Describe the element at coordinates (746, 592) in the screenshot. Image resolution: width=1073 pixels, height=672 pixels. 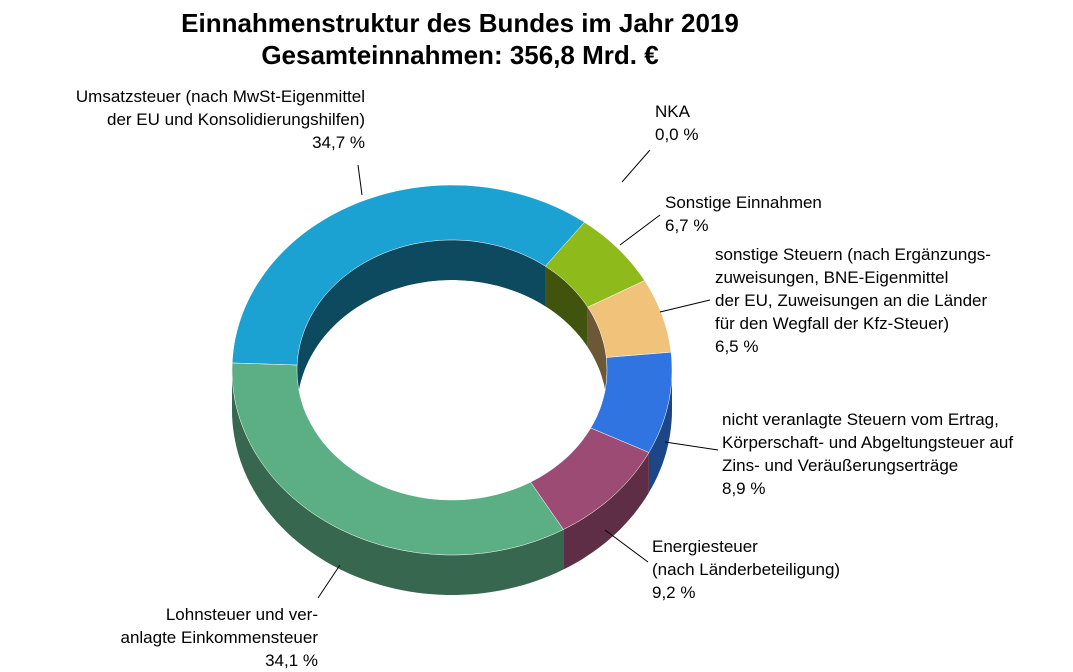
I see `value-label: 9,2 %` at that location.